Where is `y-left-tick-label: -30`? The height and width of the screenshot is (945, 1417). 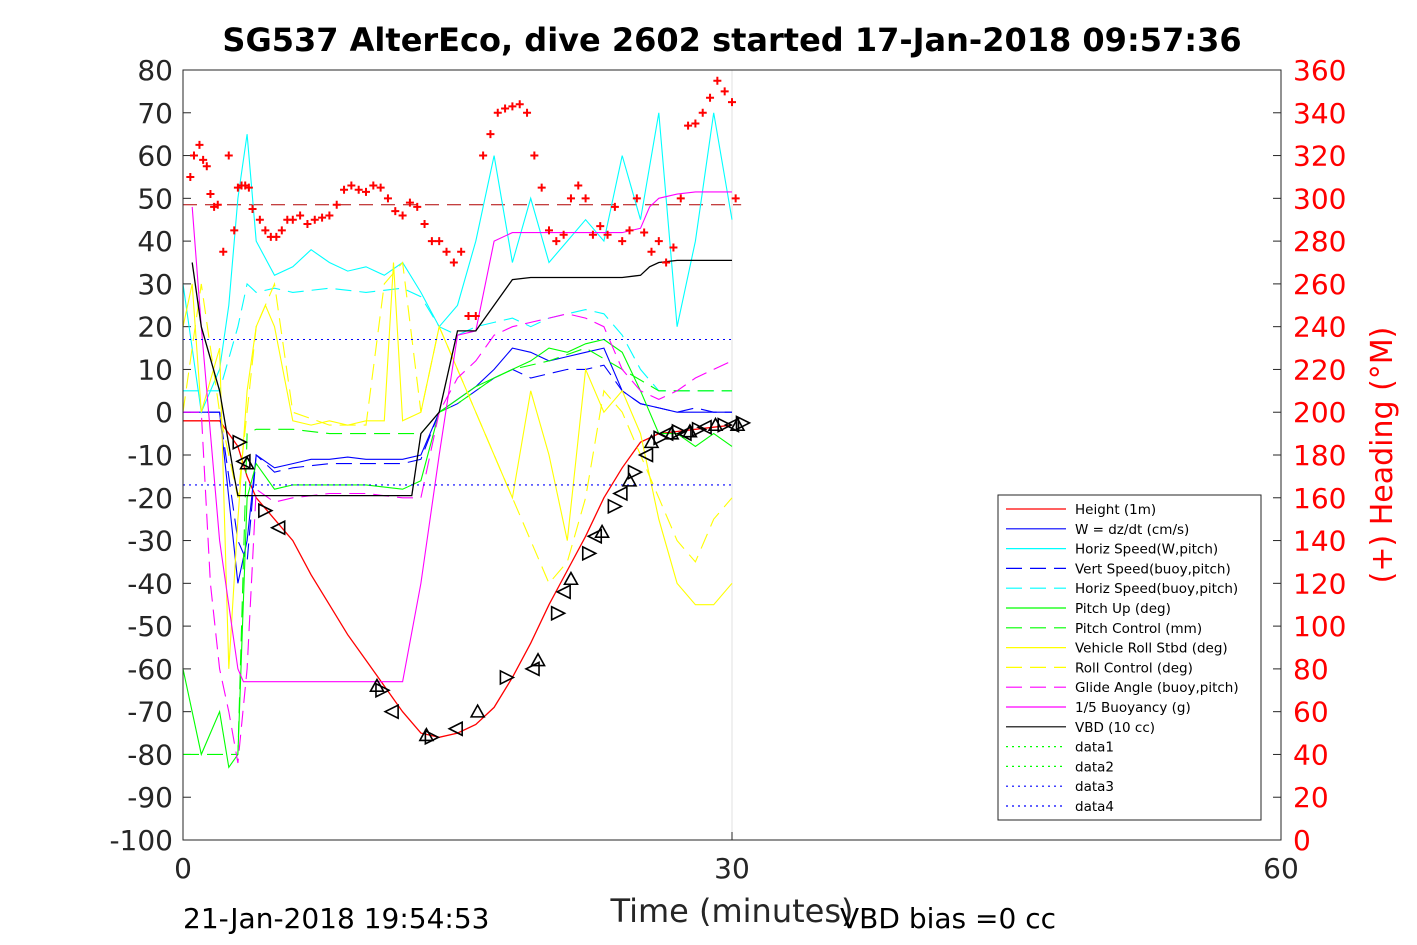
y-left-tick-label: -30 is located at coordinates (150, 541).